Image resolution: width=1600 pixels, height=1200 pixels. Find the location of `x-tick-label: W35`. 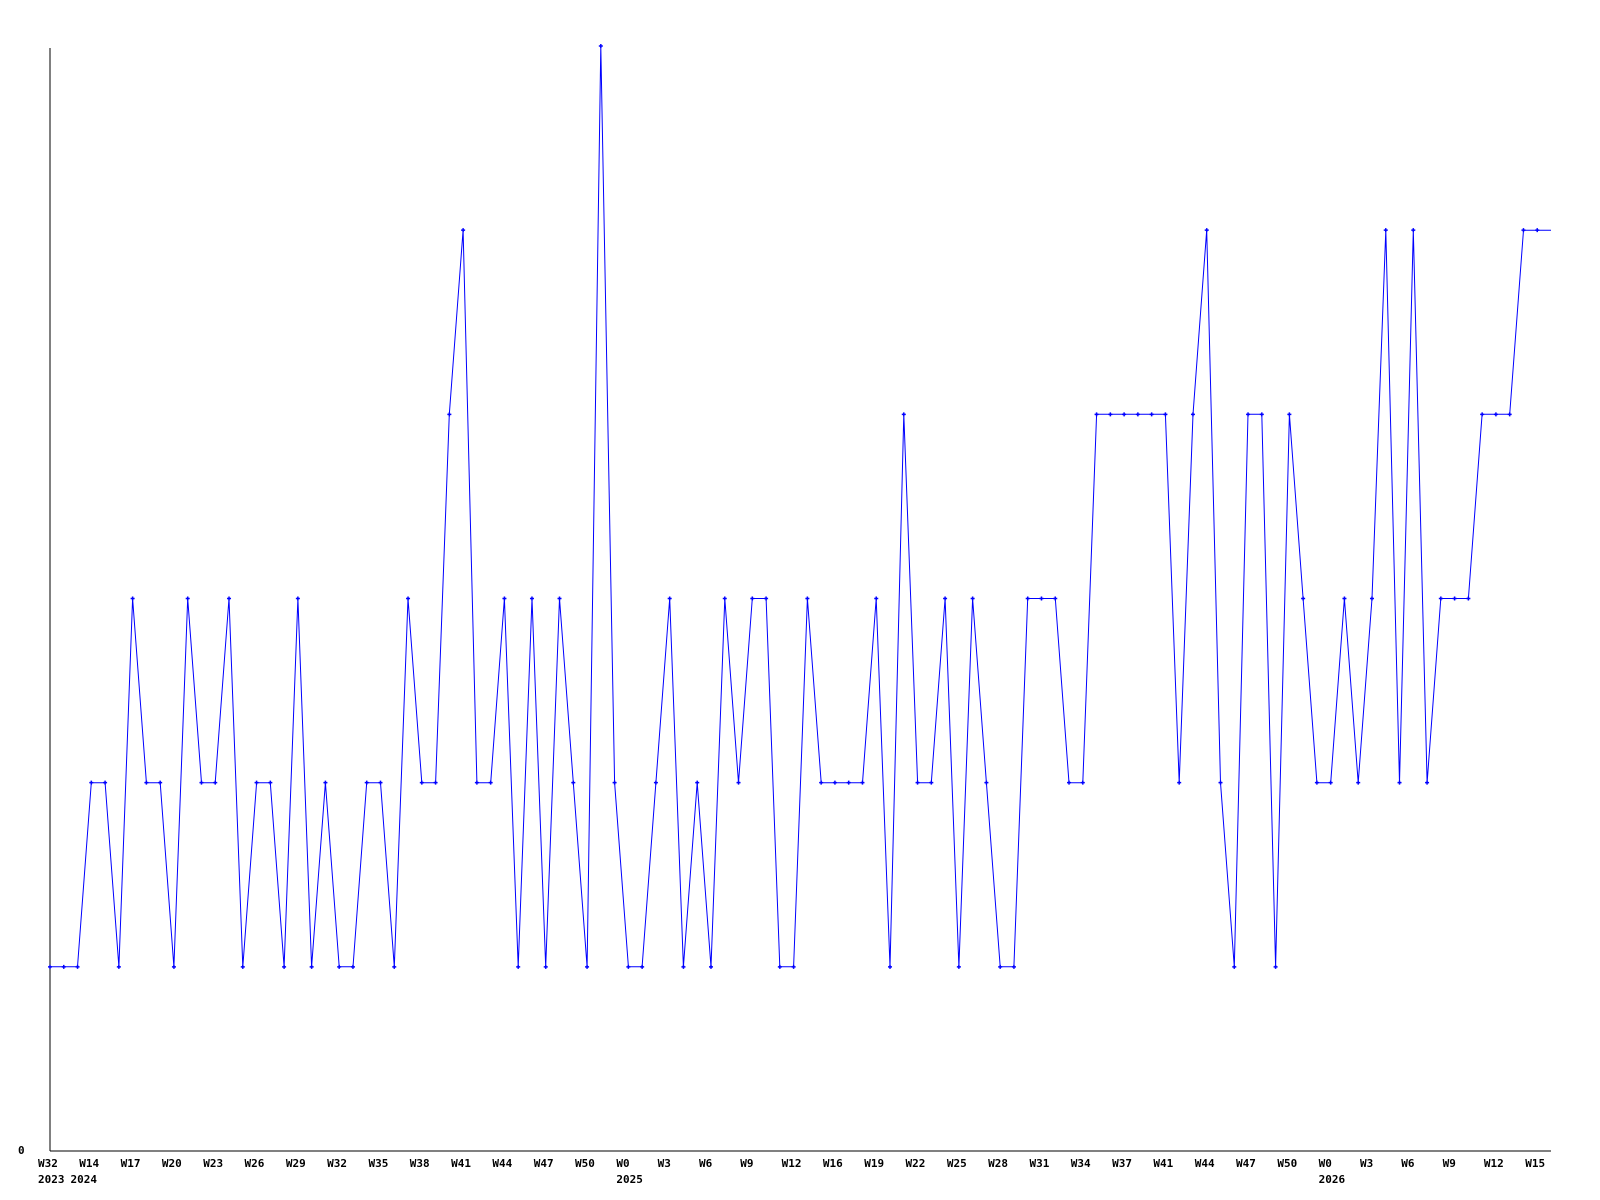

x-tick-label: W35 is located at coordinates (378, 1163).